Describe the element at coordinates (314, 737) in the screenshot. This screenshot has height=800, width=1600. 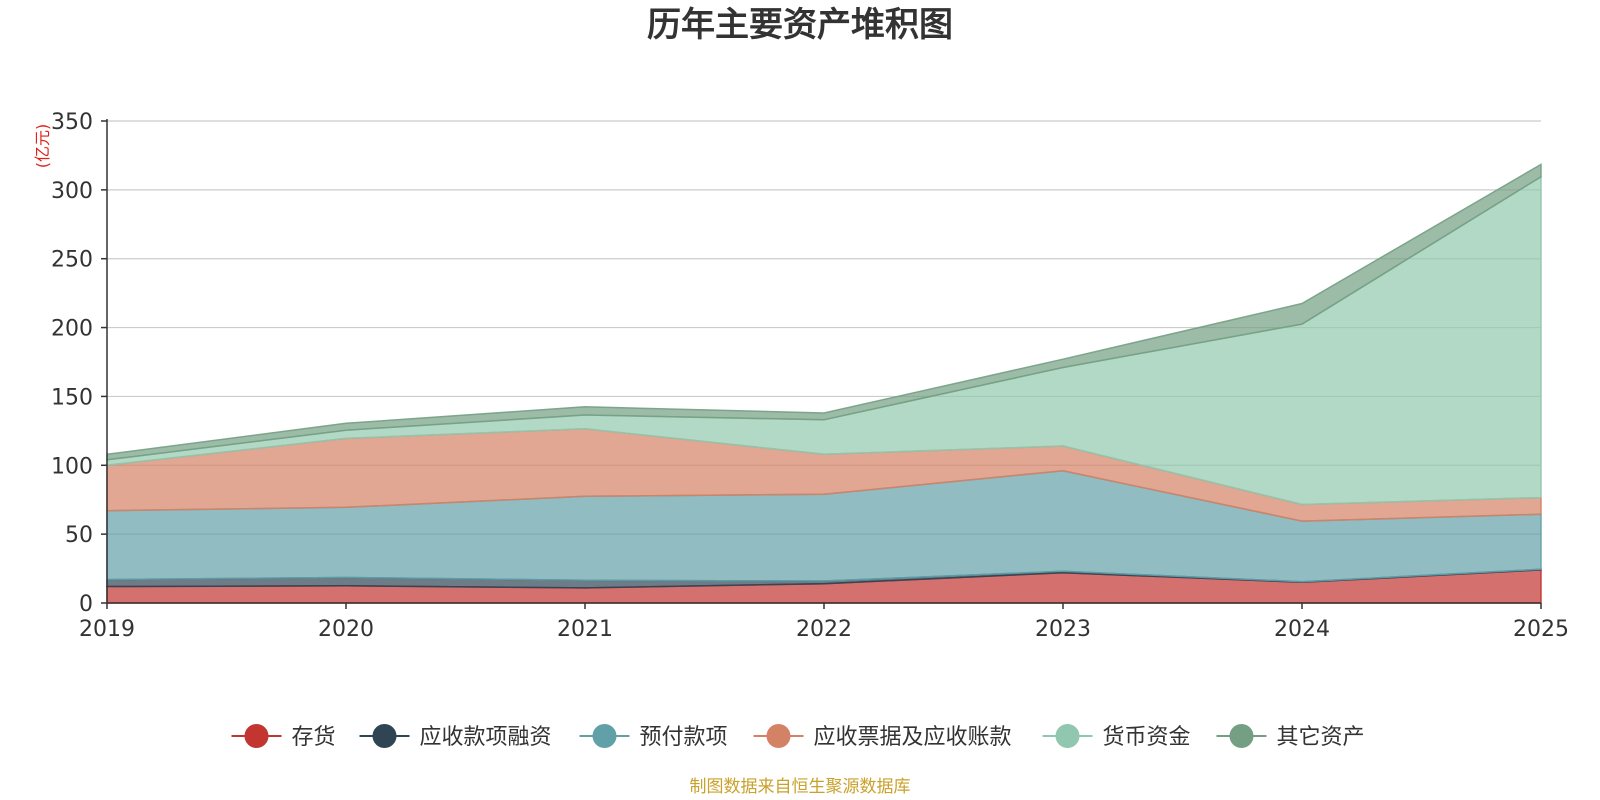
I see `legend-label: 存货` at that location.